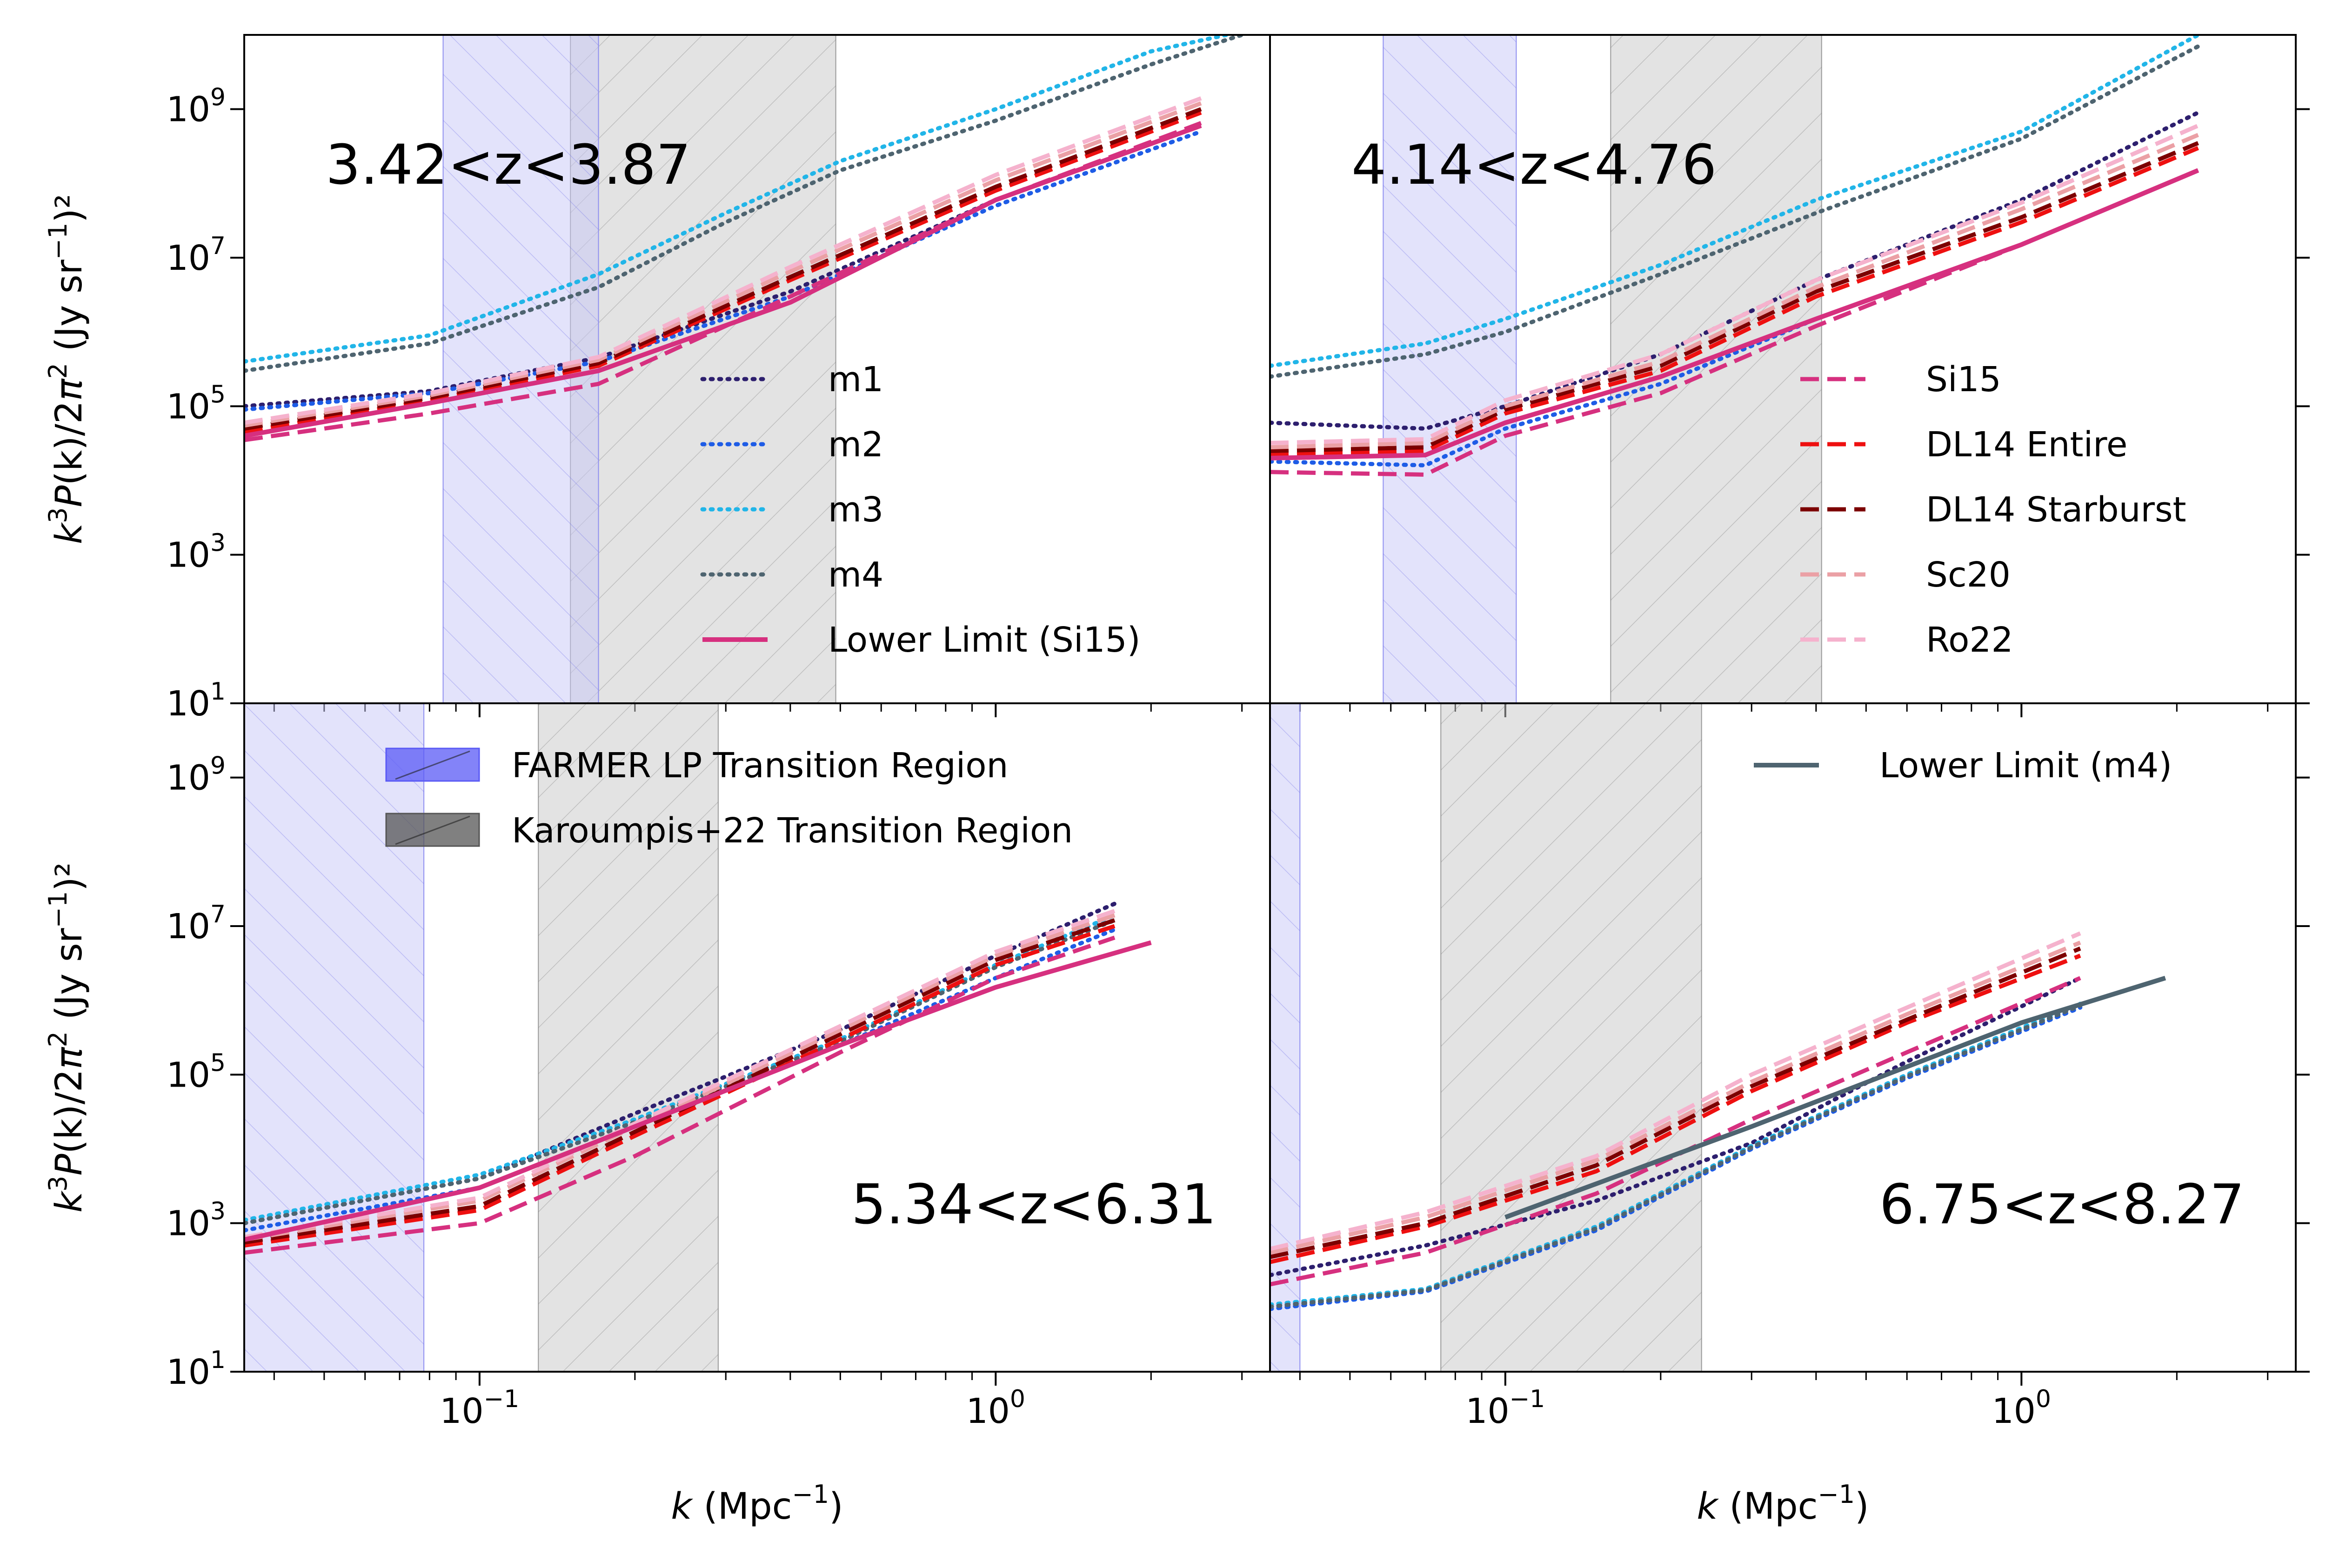 The width and height of the screenshot is (2326, 1568). I want to click on legend-label-m2: m2, so click(855, 445).